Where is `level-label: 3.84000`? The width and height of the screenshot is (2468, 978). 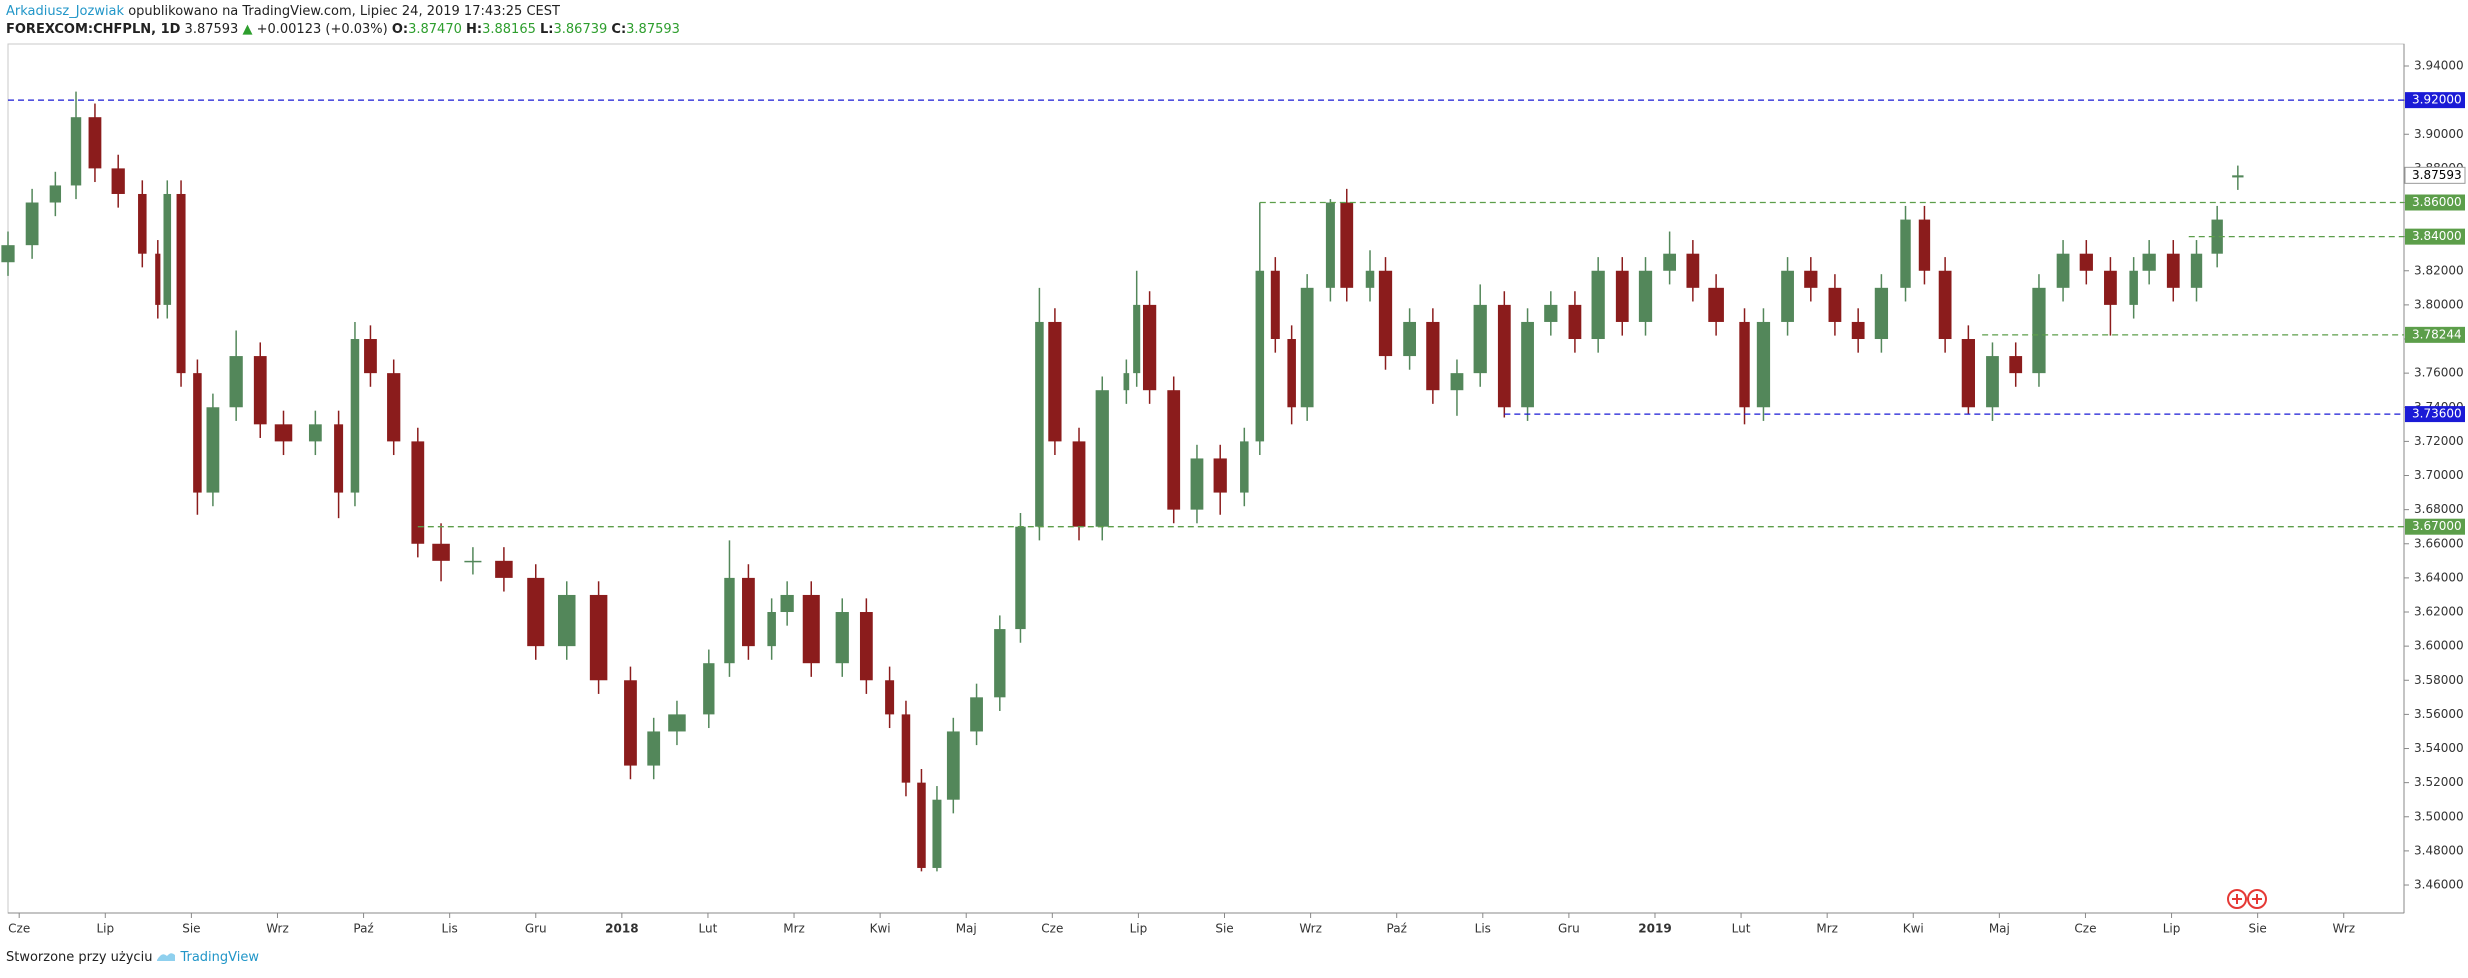 level-label: 3.84000 is located at coordinates (2437, 236).